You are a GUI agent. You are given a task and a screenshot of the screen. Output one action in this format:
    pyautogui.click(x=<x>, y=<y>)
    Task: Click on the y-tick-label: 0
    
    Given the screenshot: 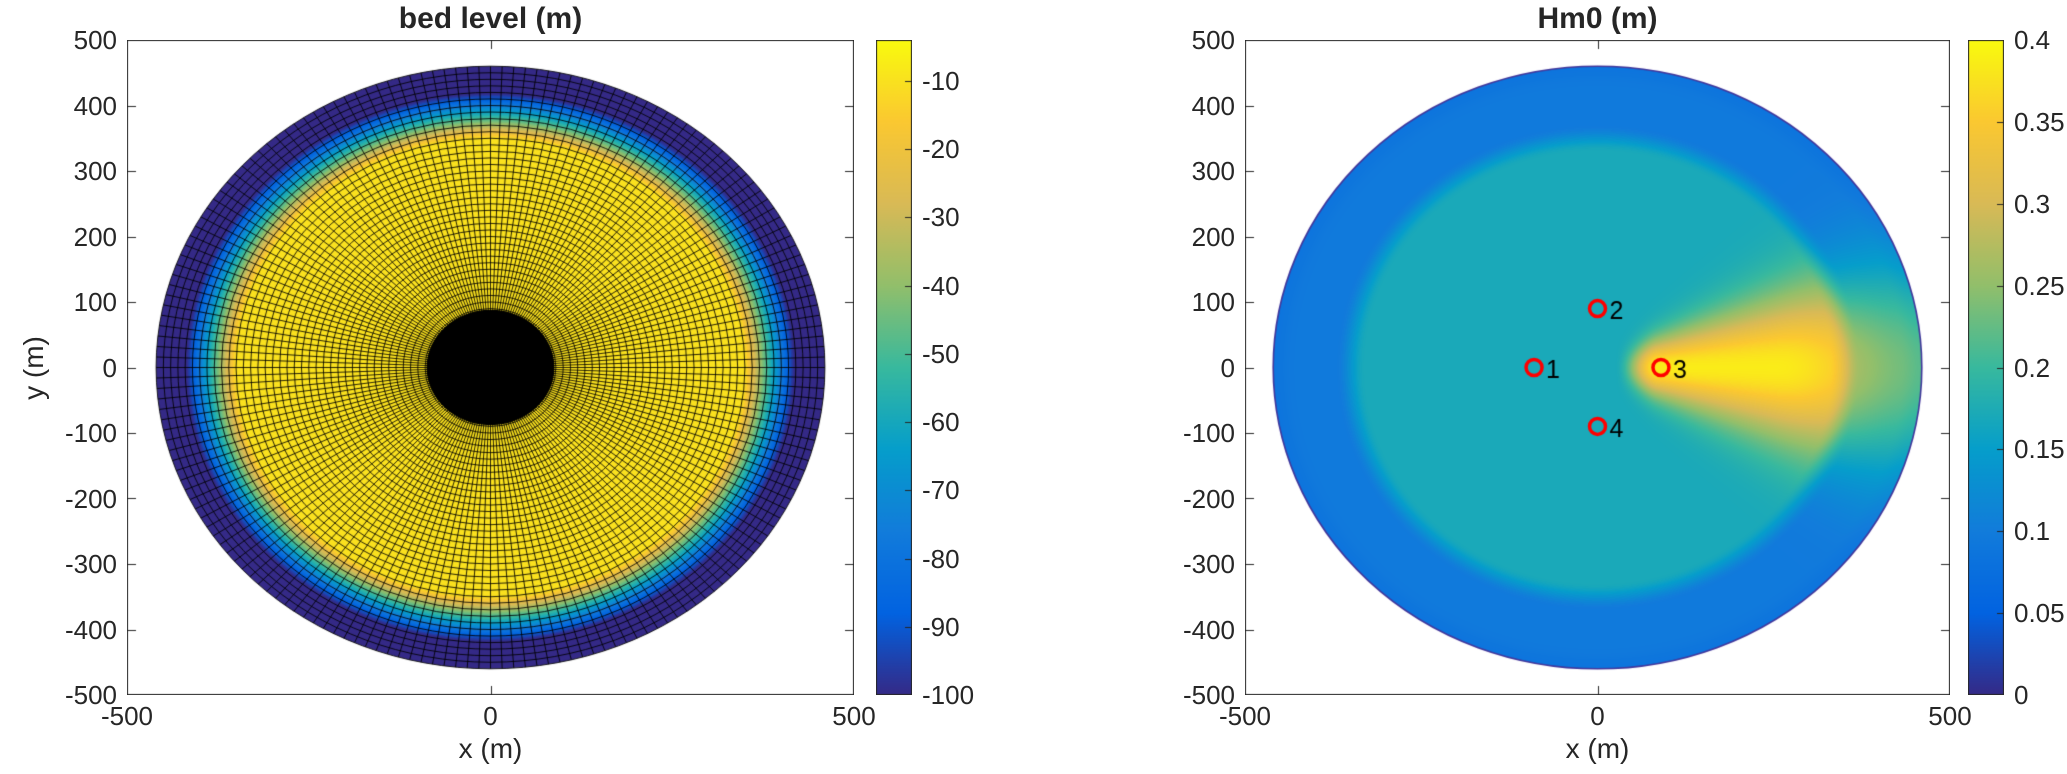 What is the action you would take?
    pyautogui.click(x=1227, y=367)
    